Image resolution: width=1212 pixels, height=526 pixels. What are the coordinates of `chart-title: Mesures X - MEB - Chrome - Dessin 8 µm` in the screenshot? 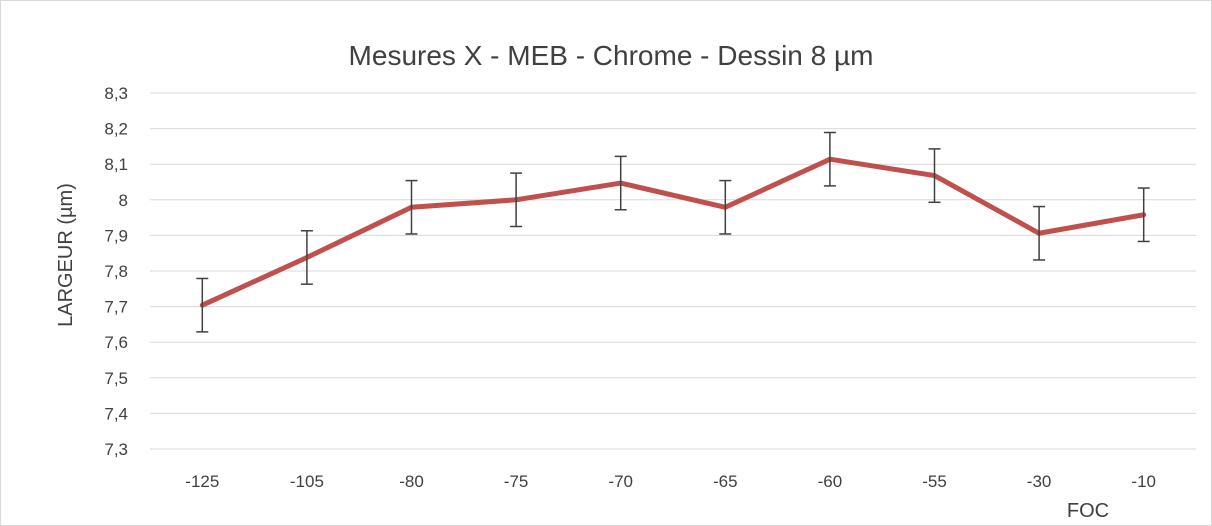 It's located at (611, 55).